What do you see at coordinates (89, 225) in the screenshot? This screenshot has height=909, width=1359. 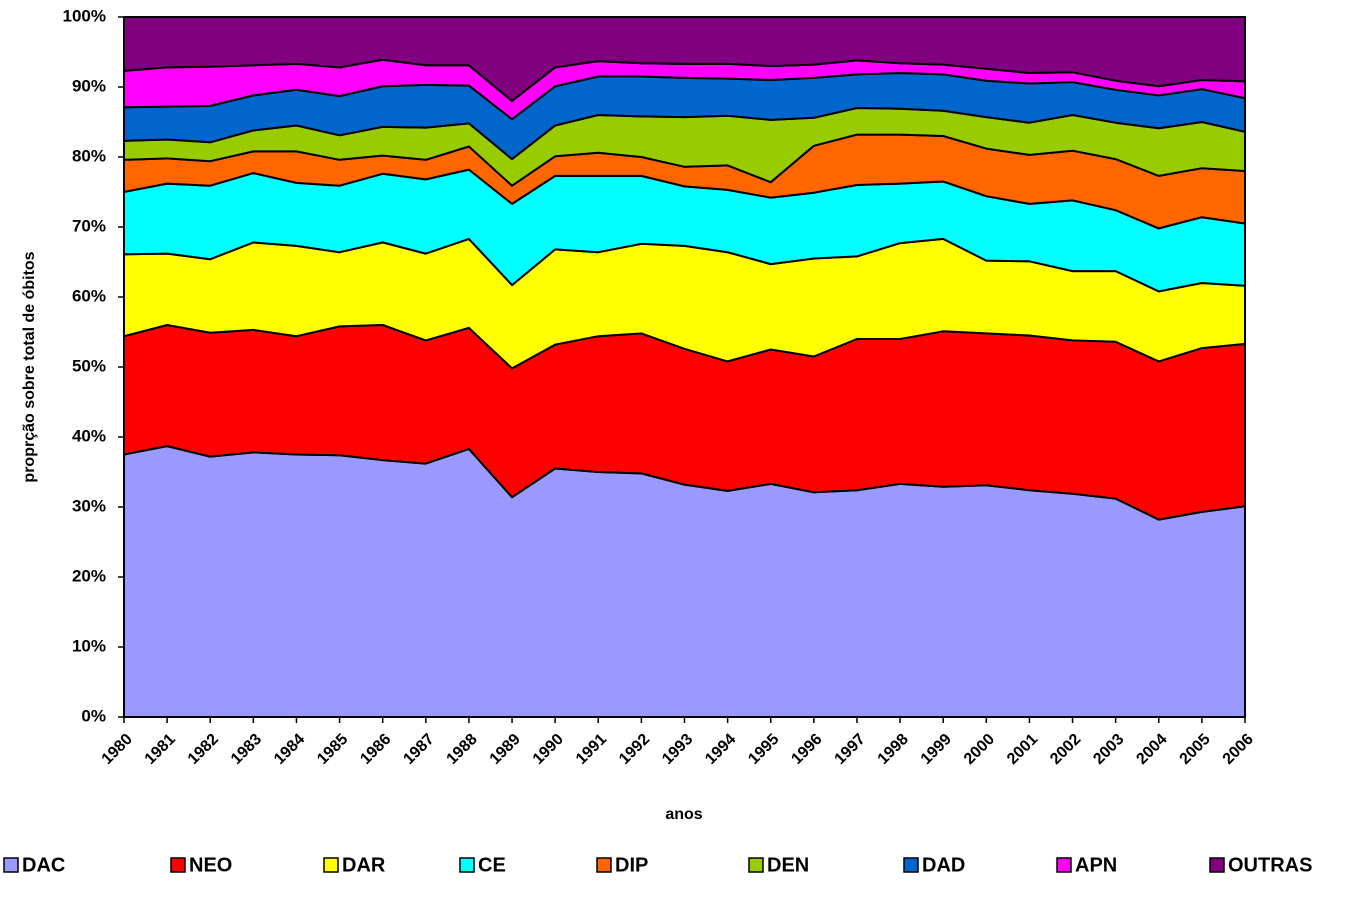 I see `y-tick-label: 70%` at bounding box center [89, 225].